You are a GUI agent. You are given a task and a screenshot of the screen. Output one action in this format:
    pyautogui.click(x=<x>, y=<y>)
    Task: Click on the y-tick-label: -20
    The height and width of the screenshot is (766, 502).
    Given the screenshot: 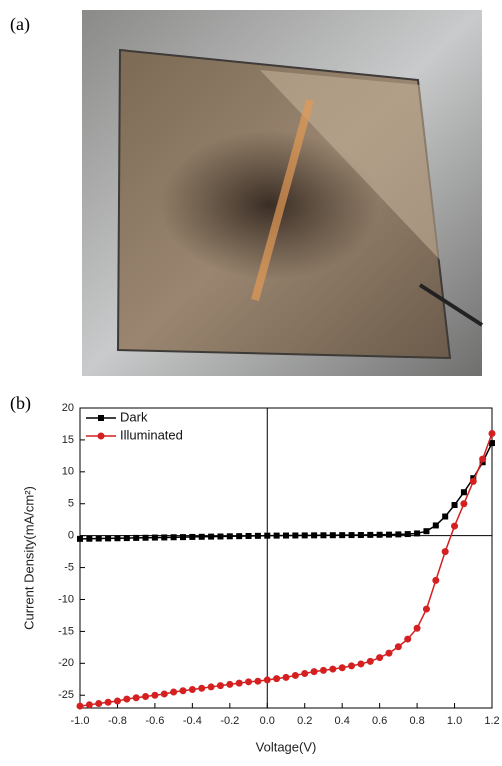 What is the action you would take?
    pyautogui.click(x=66, y=663)
    